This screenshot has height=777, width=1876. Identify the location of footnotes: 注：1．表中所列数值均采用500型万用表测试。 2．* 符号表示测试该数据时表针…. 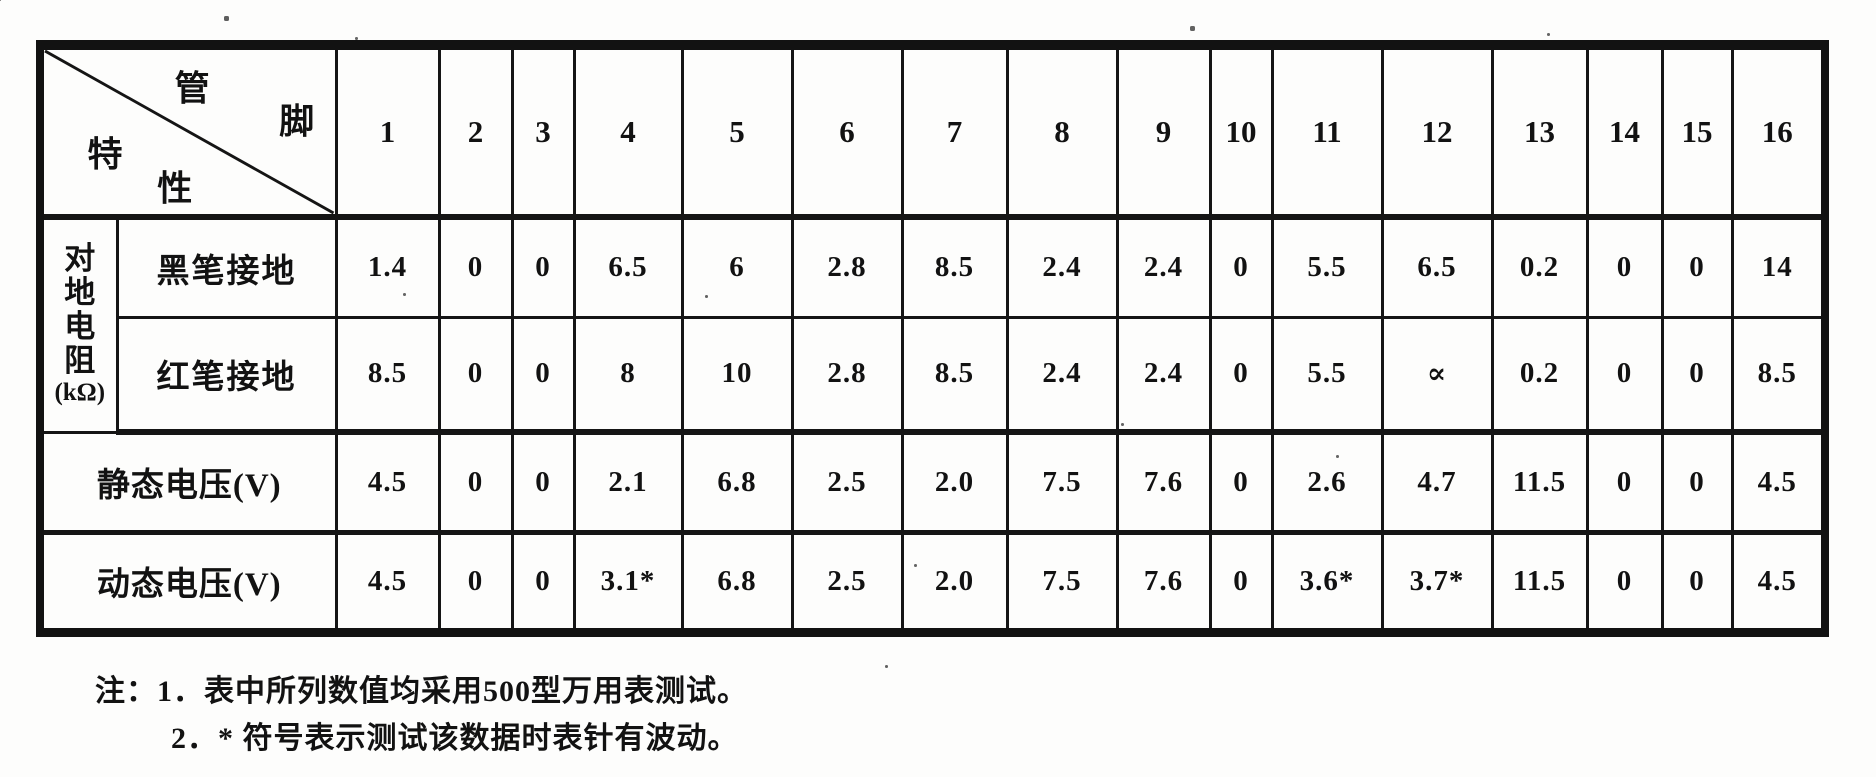
(421, 715).